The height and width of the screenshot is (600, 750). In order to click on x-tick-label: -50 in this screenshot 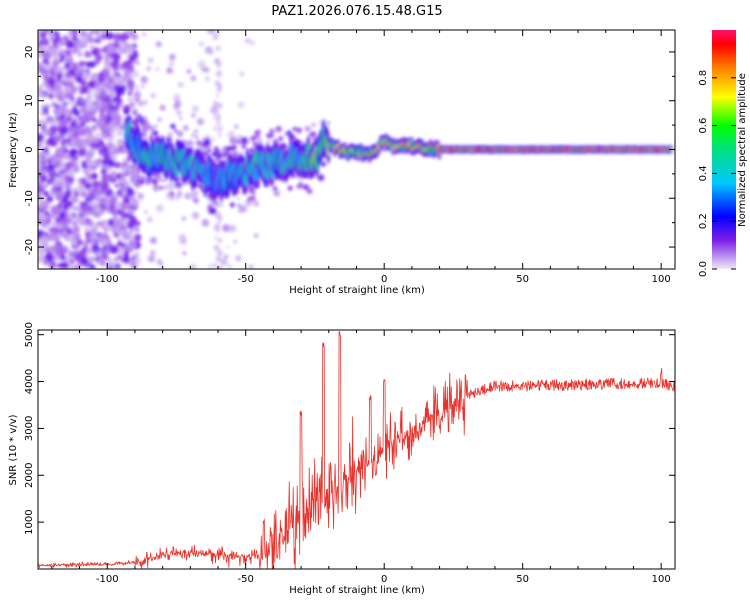, I will do `click(246, 279)`.